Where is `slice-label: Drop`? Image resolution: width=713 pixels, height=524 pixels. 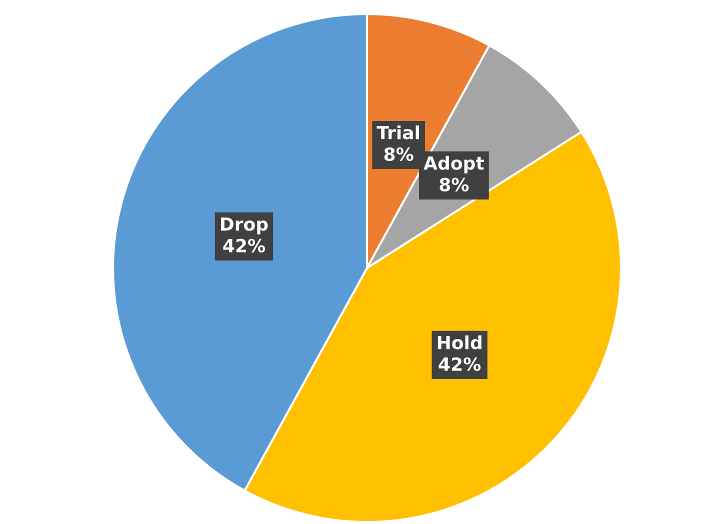 slice-label: Drop is located at coordinates (244, 225).